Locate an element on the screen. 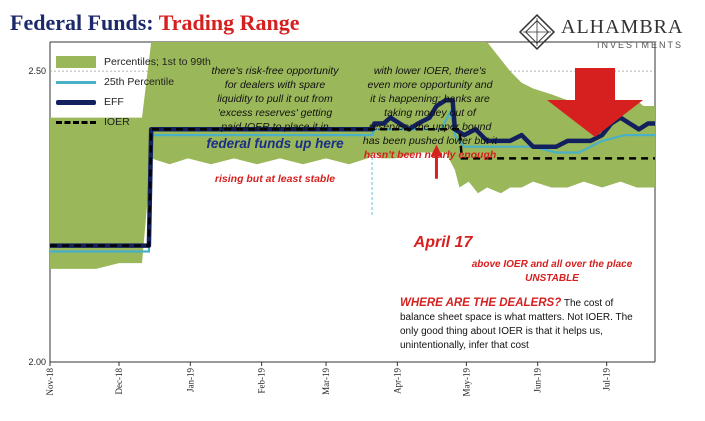 This screenshot has width=705, height=421. rising-label: rising but at least stable is located at coordinates (275, 179).